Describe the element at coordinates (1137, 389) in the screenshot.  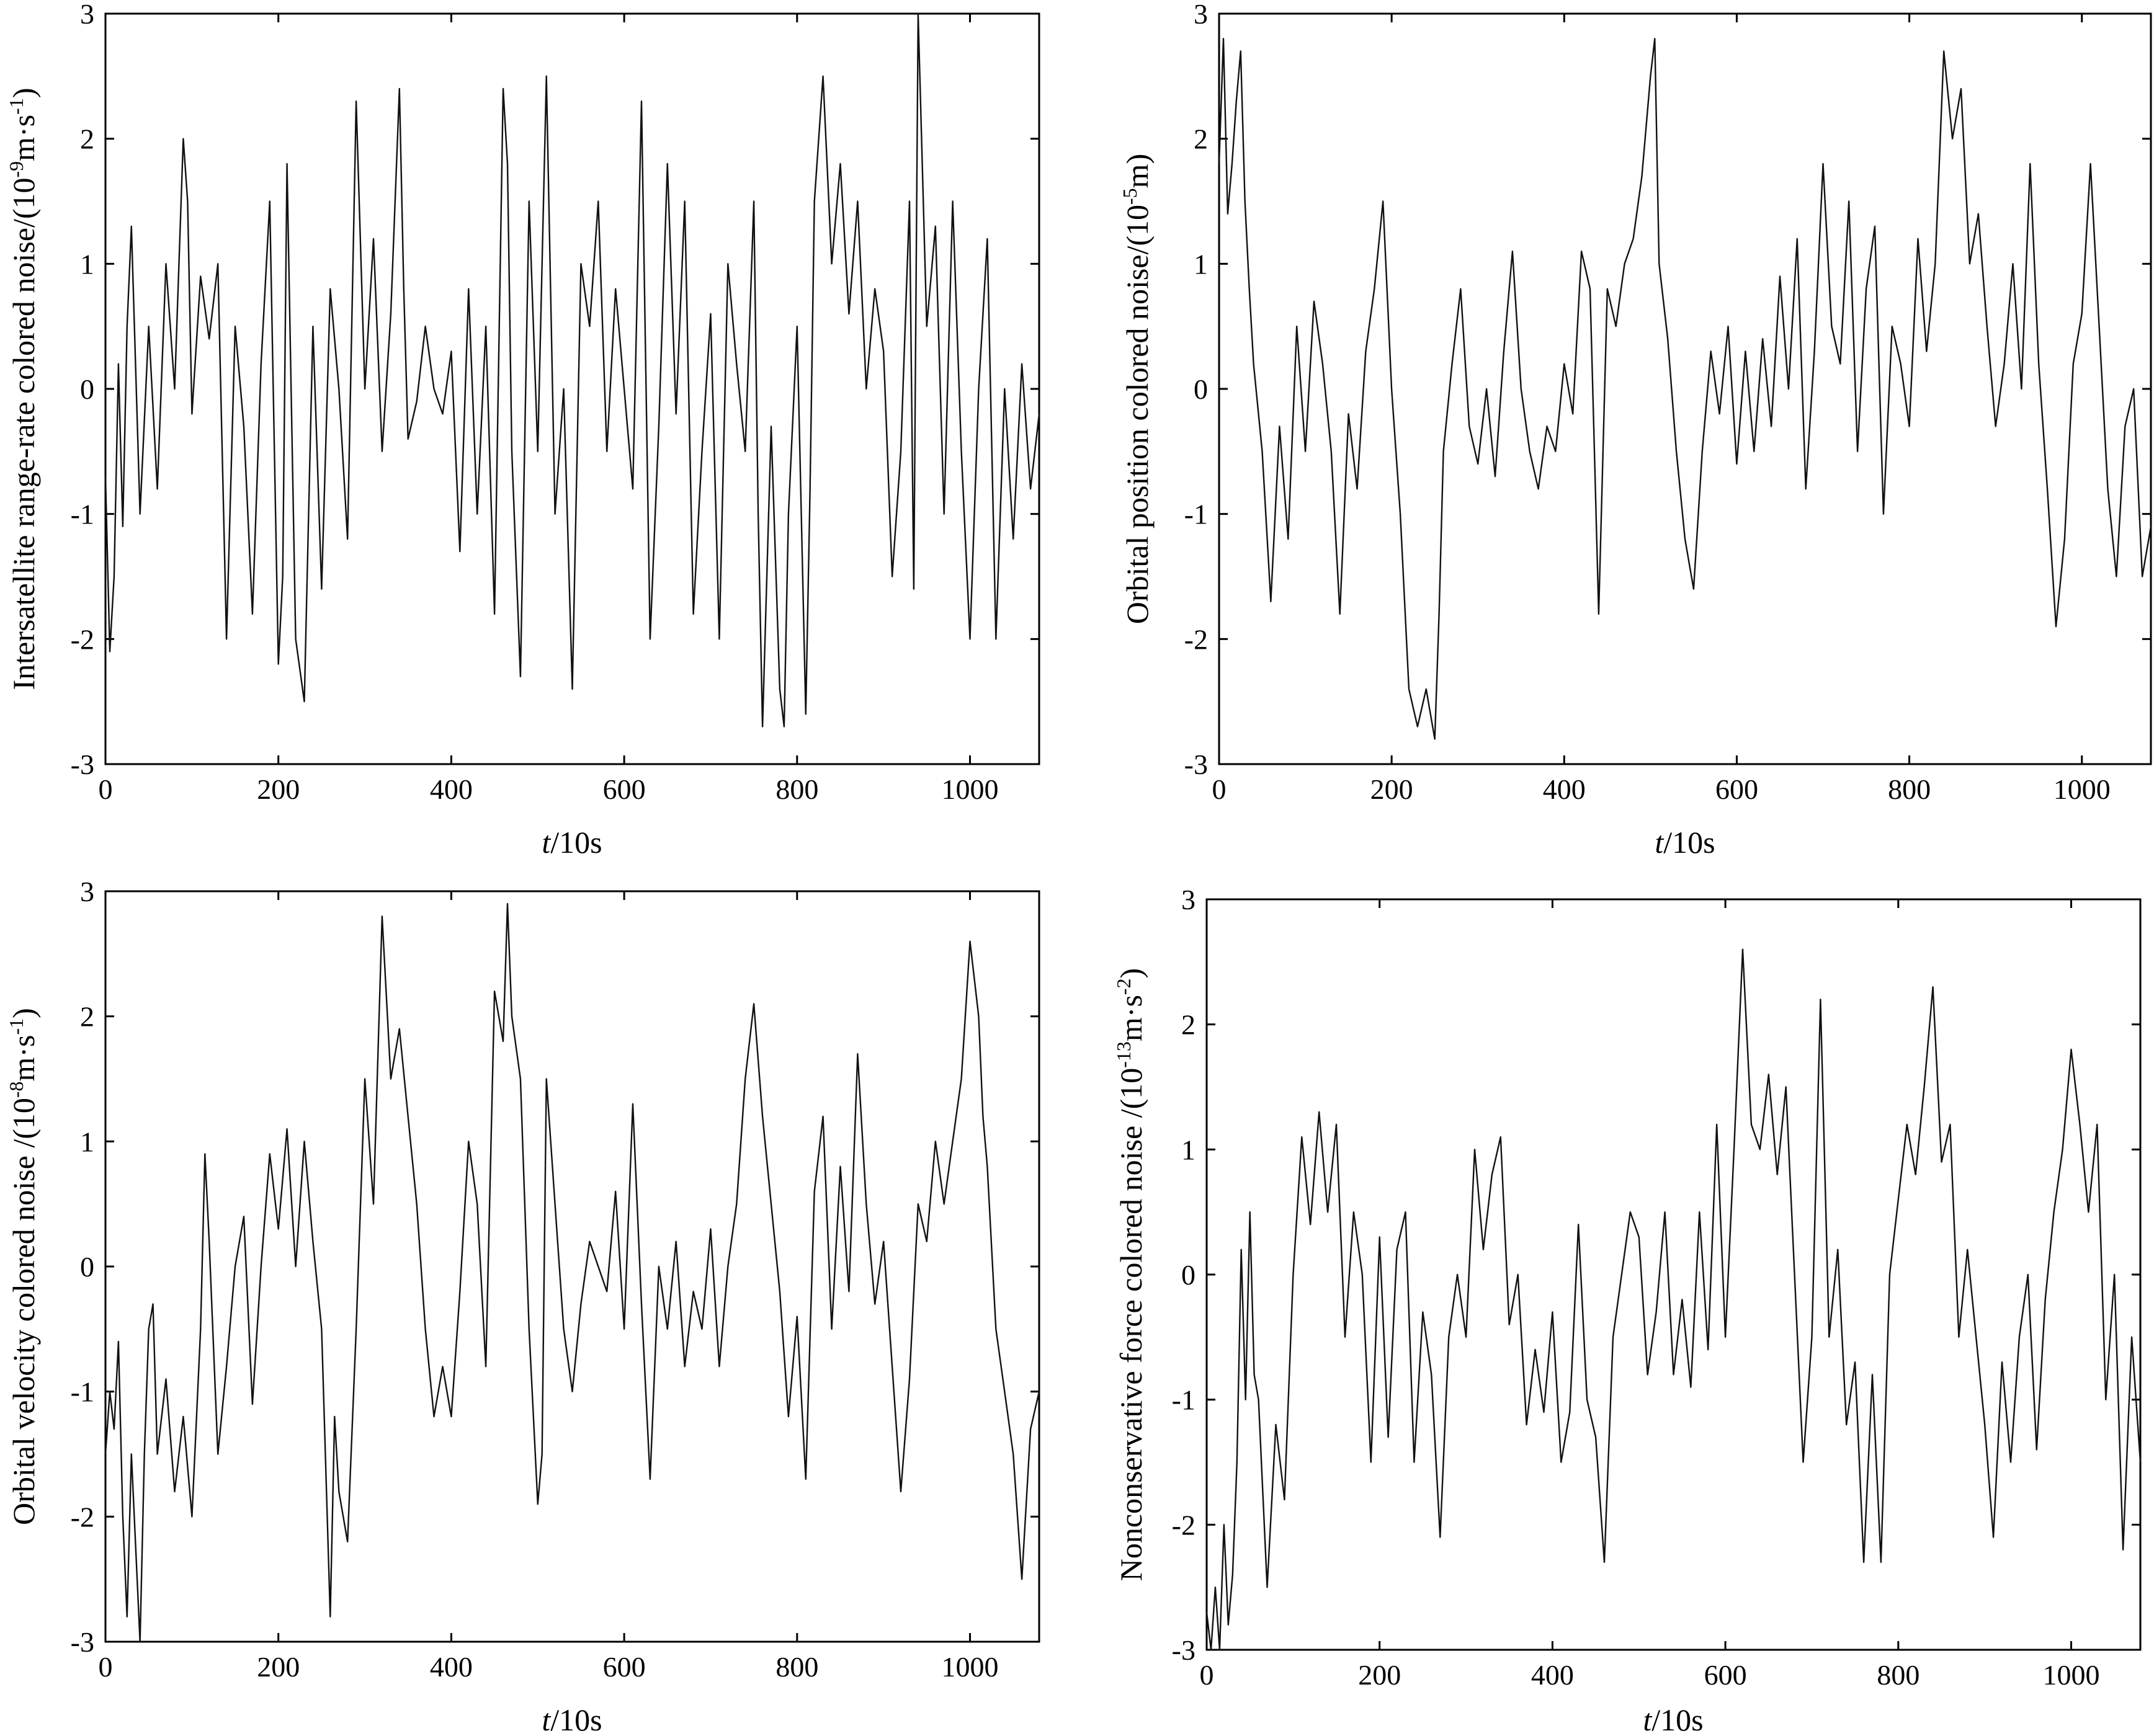
I see `y-axis-label: Orbital position colored noise/(10-5m)` at that location.